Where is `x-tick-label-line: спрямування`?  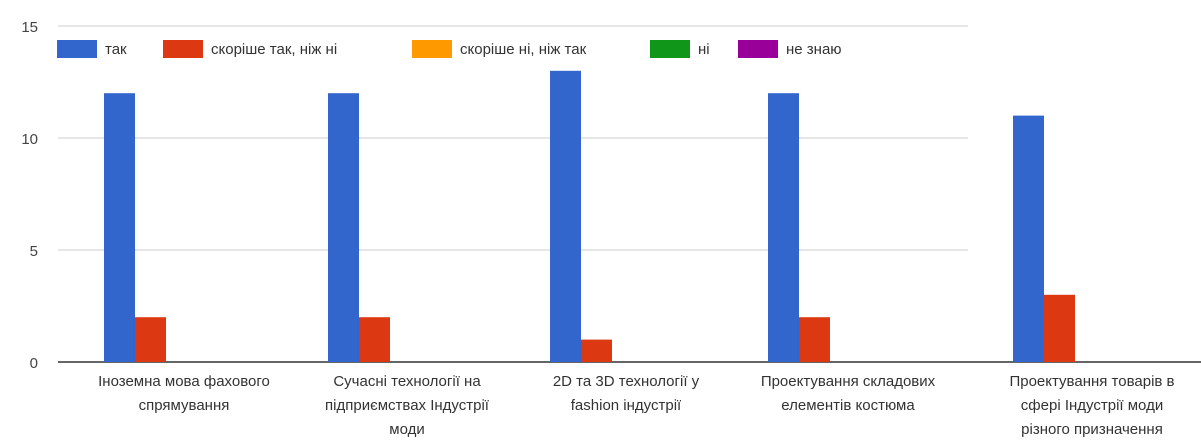
x-tick-label-line: спрямування is located at coordinates (184, 405).